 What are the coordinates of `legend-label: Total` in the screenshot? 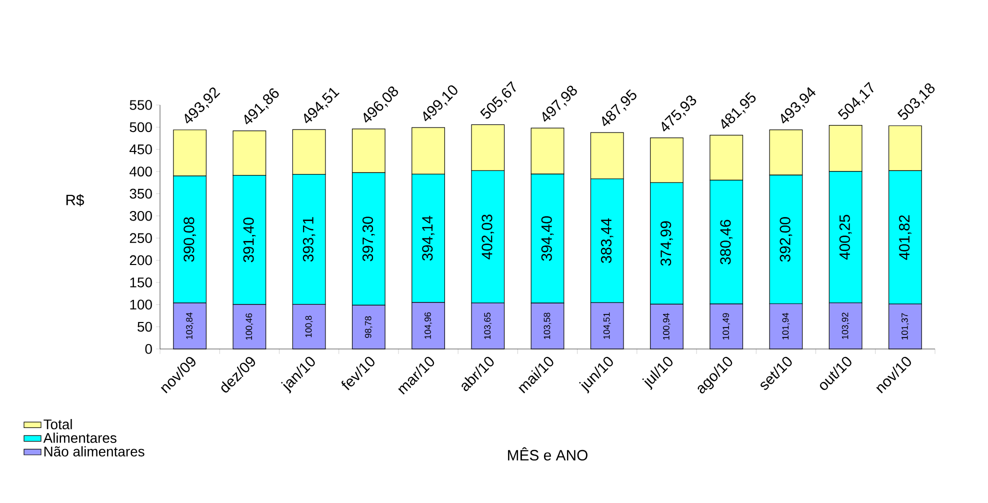 It's located at (58, 424).